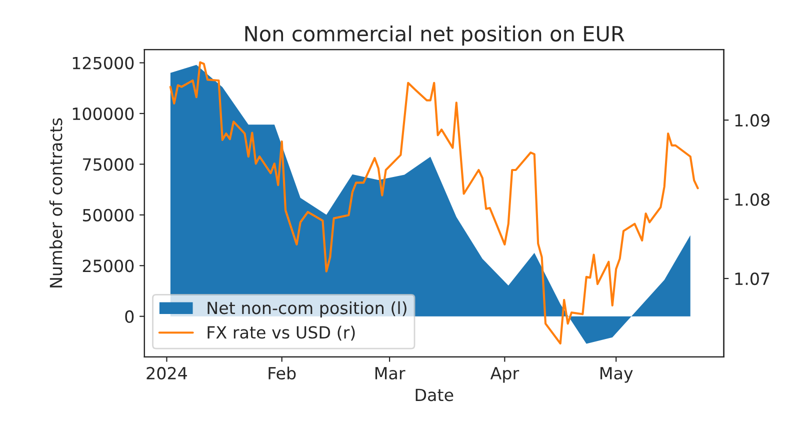 This screenshot has height=439, width=798. Describe the element at coordinates (752, 120) in the screenshot. I see `y2-tick-label: 1.09` at that location.